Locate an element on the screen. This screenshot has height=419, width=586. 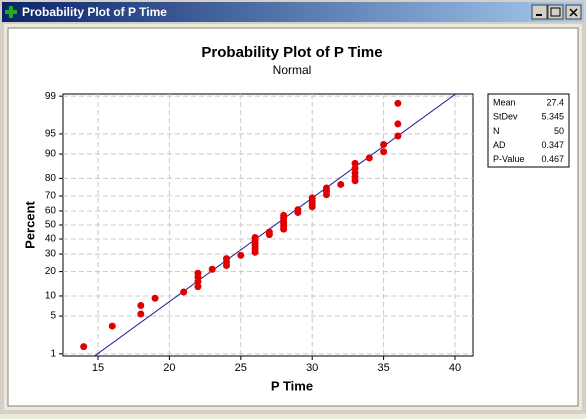
chart-subtitle: Normal is located at coordinates (292, 70).